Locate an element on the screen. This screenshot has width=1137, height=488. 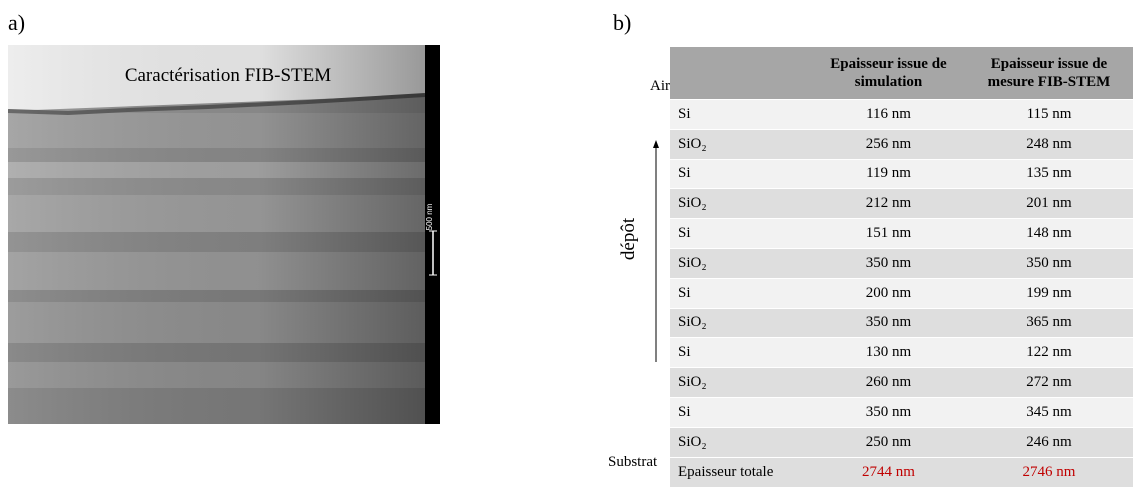
table-row: Si 130 nm 122 nm is located at coordinates (901, 352).